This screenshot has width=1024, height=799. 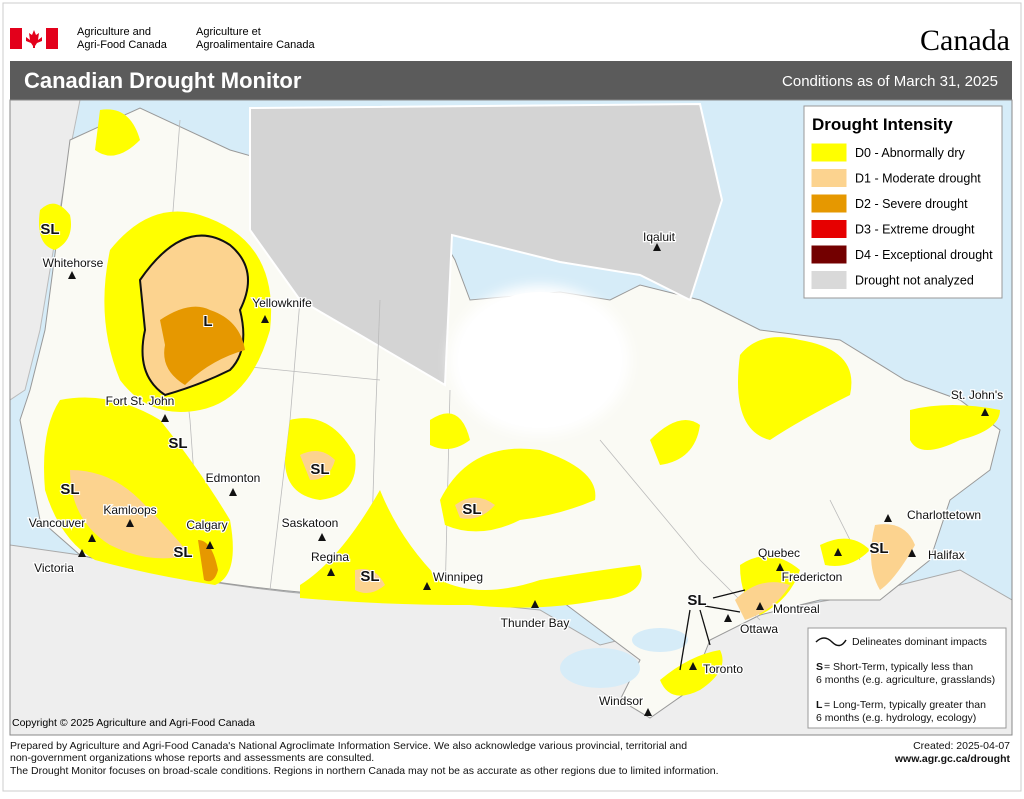 What do you see at coordinates (924, 255) in the screenshot?
I see `legend-label: D4 - Exceptional drought` at bounding box center [924, 255].